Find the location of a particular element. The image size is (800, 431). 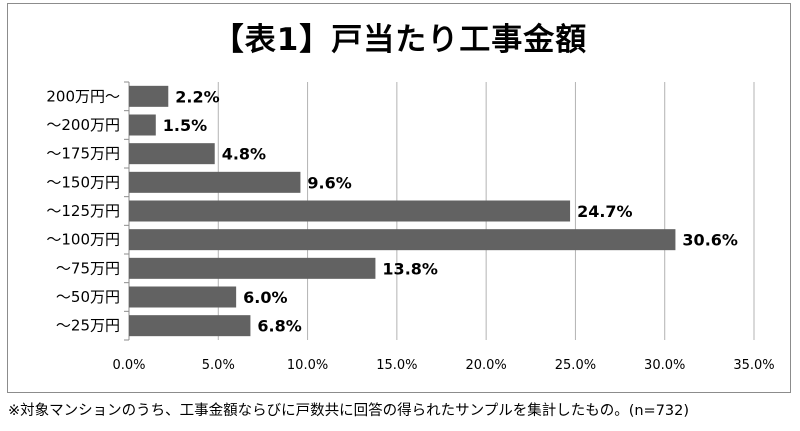

data-label: 30.6% is located at coordinates (710, 240).